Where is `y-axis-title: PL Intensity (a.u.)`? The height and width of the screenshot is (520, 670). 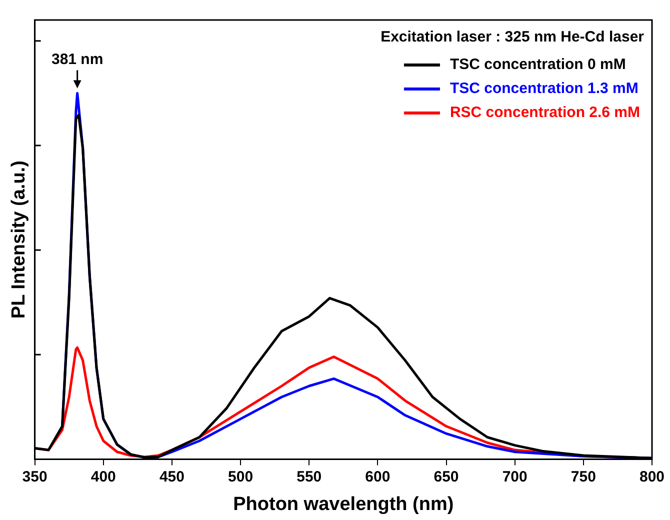 y-axis-title: PL Intensity (a.u.) is located at coordinates (19, 239).